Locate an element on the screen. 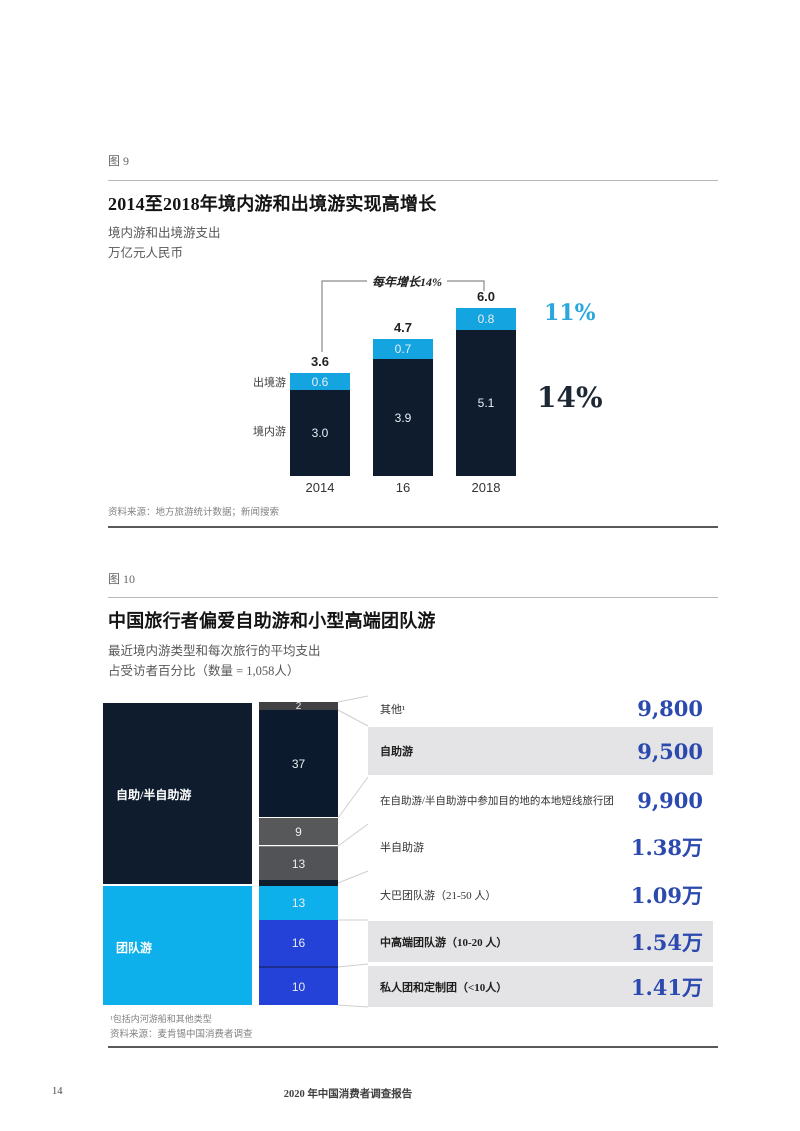 This screenshot has width=800, height=1131. page-number: 14 is located at coordinates (57, 1091).